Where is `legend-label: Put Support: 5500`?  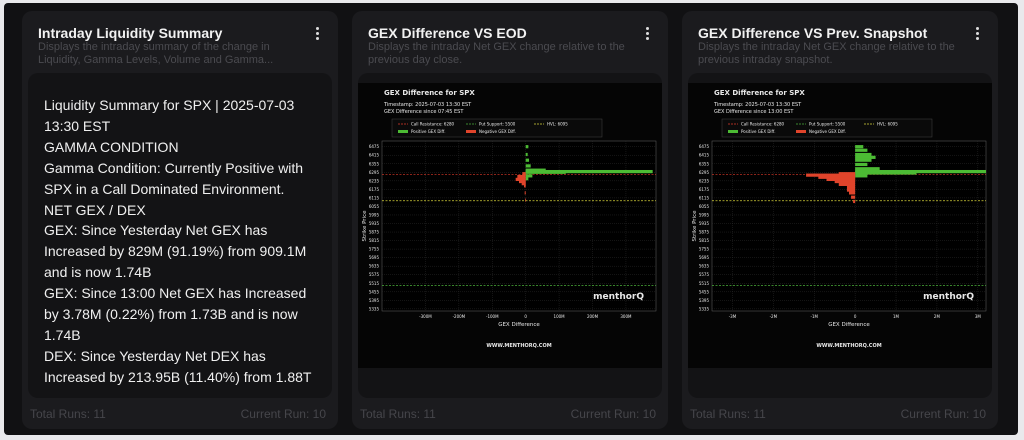
legend-label: Put Support: 5500 is located at coordinates (497, 124).